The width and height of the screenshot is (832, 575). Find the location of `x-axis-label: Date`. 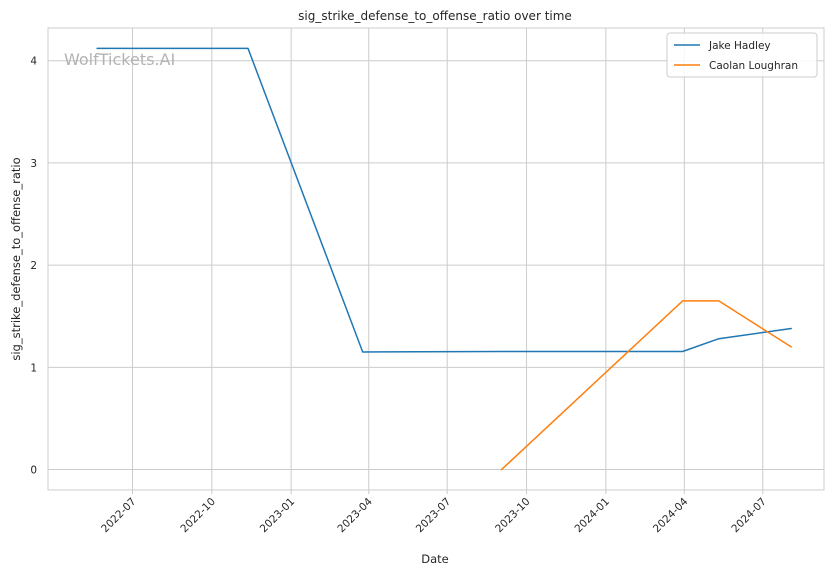

x-axis-label: Date is located at coordinates (435, 559).